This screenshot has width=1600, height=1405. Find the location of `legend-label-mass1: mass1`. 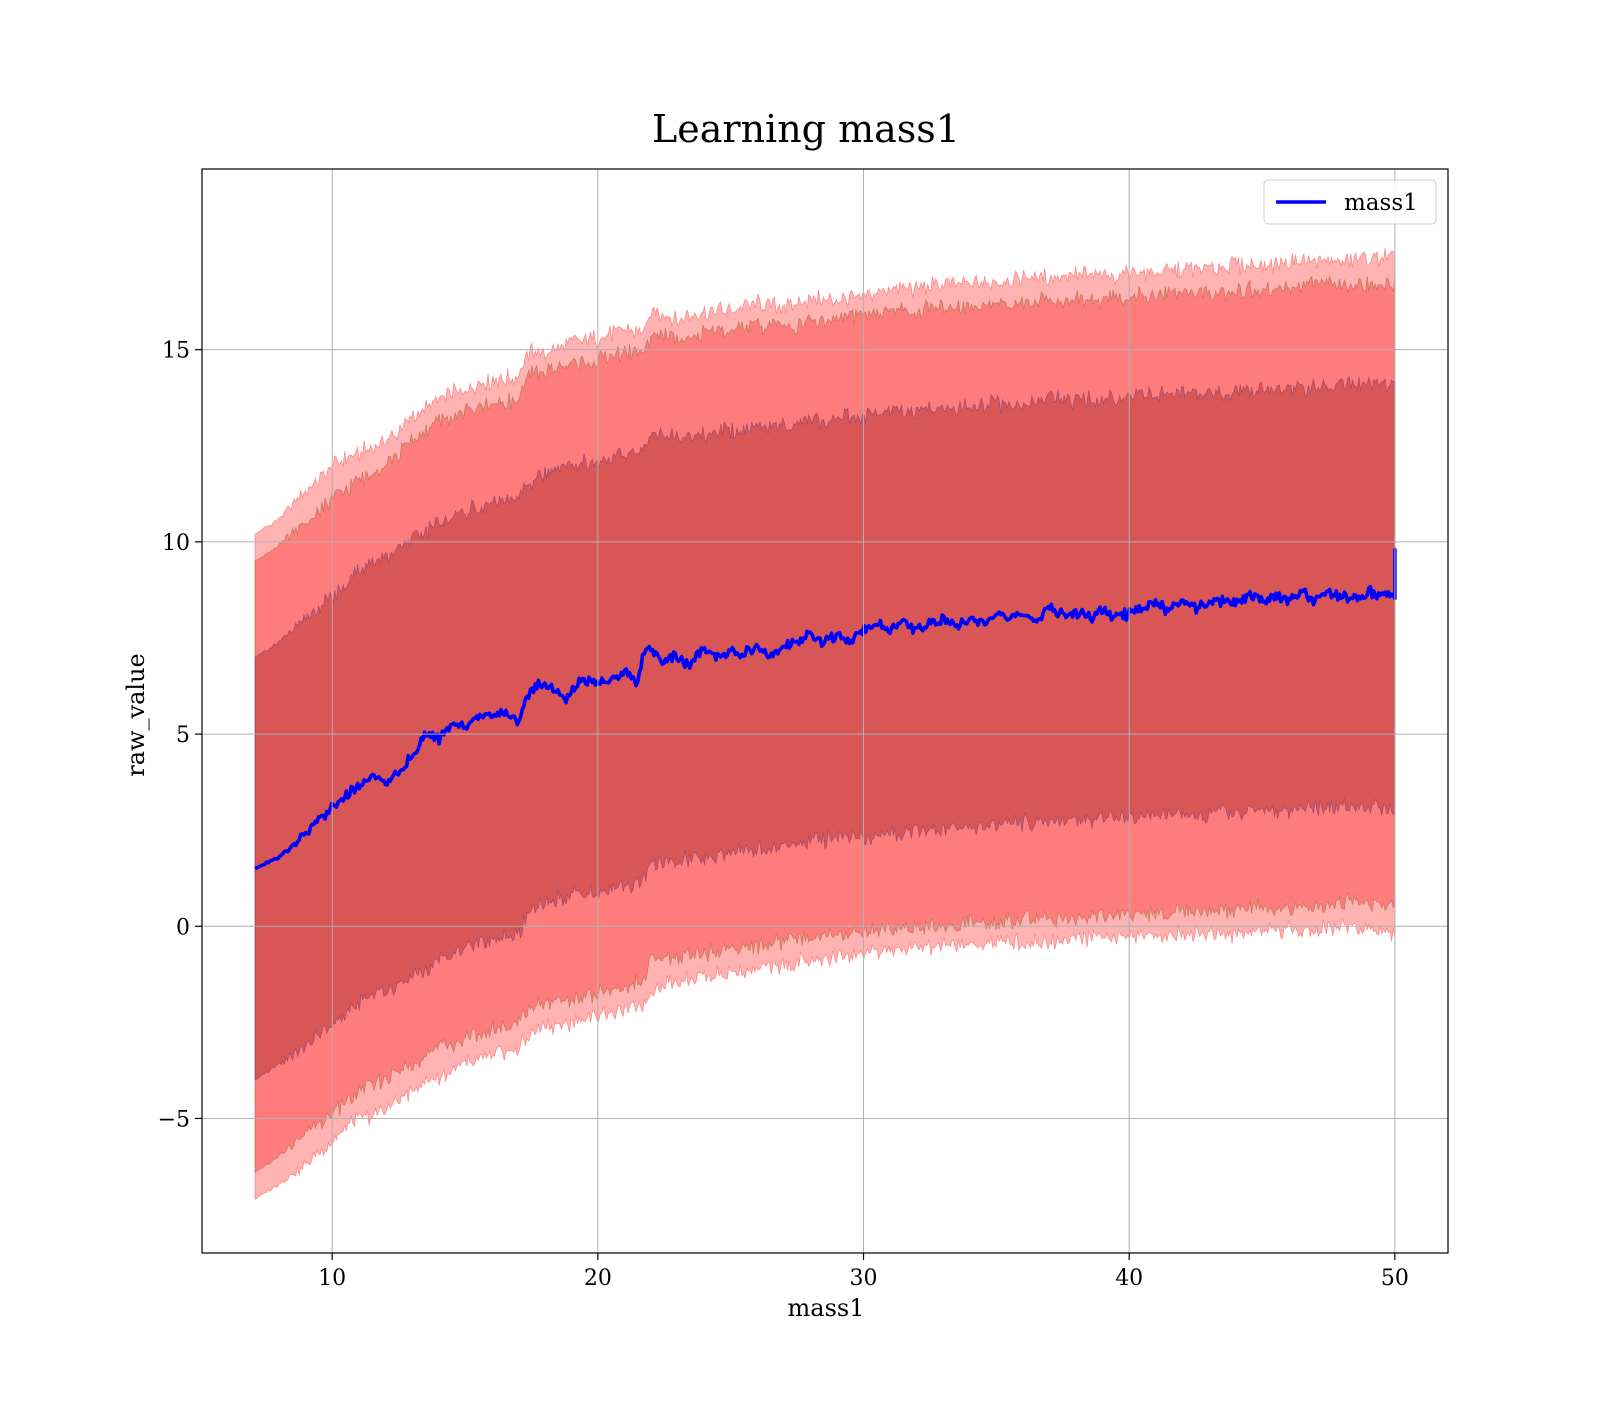

legend-label-mass1: mass1 is located at coordinates (1381, 203).